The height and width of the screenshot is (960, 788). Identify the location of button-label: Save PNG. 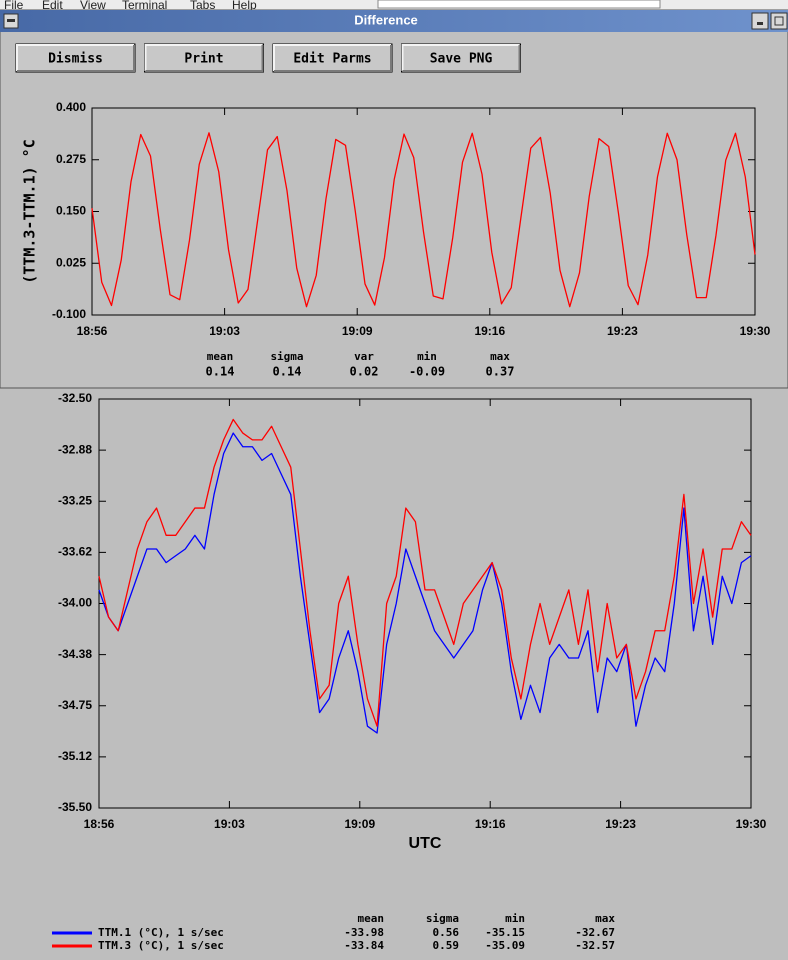
(461, 59).